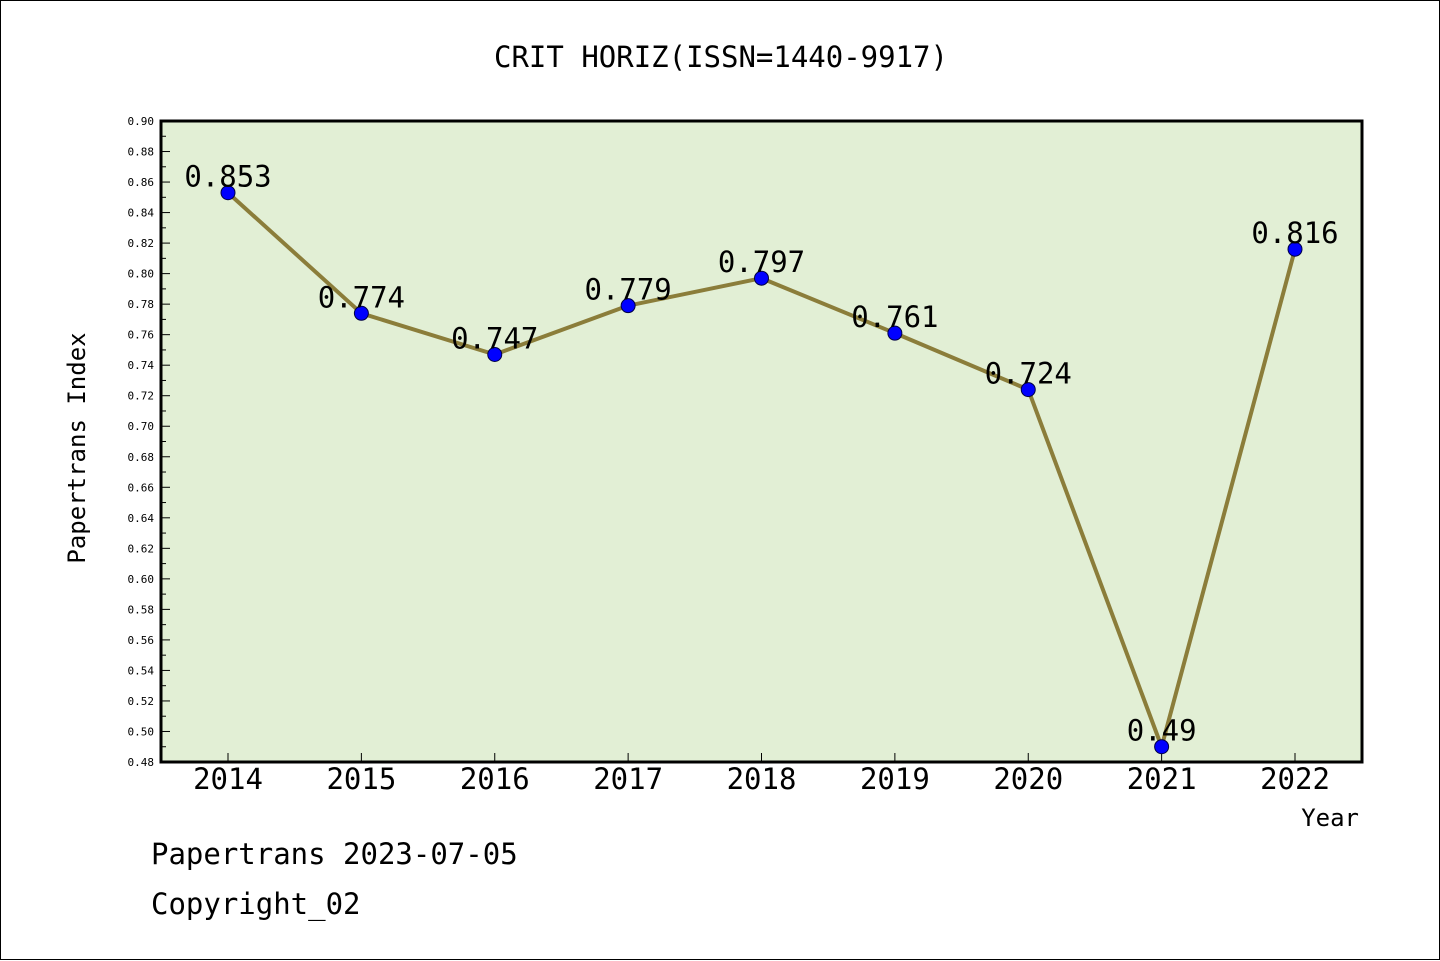 Image resolution: width=1440 pixels, height=961 pixels. What do you see at coordinates (761, 262) in the screenshot?
I see `data-label: 0.797` at bounding box center [761, 262].